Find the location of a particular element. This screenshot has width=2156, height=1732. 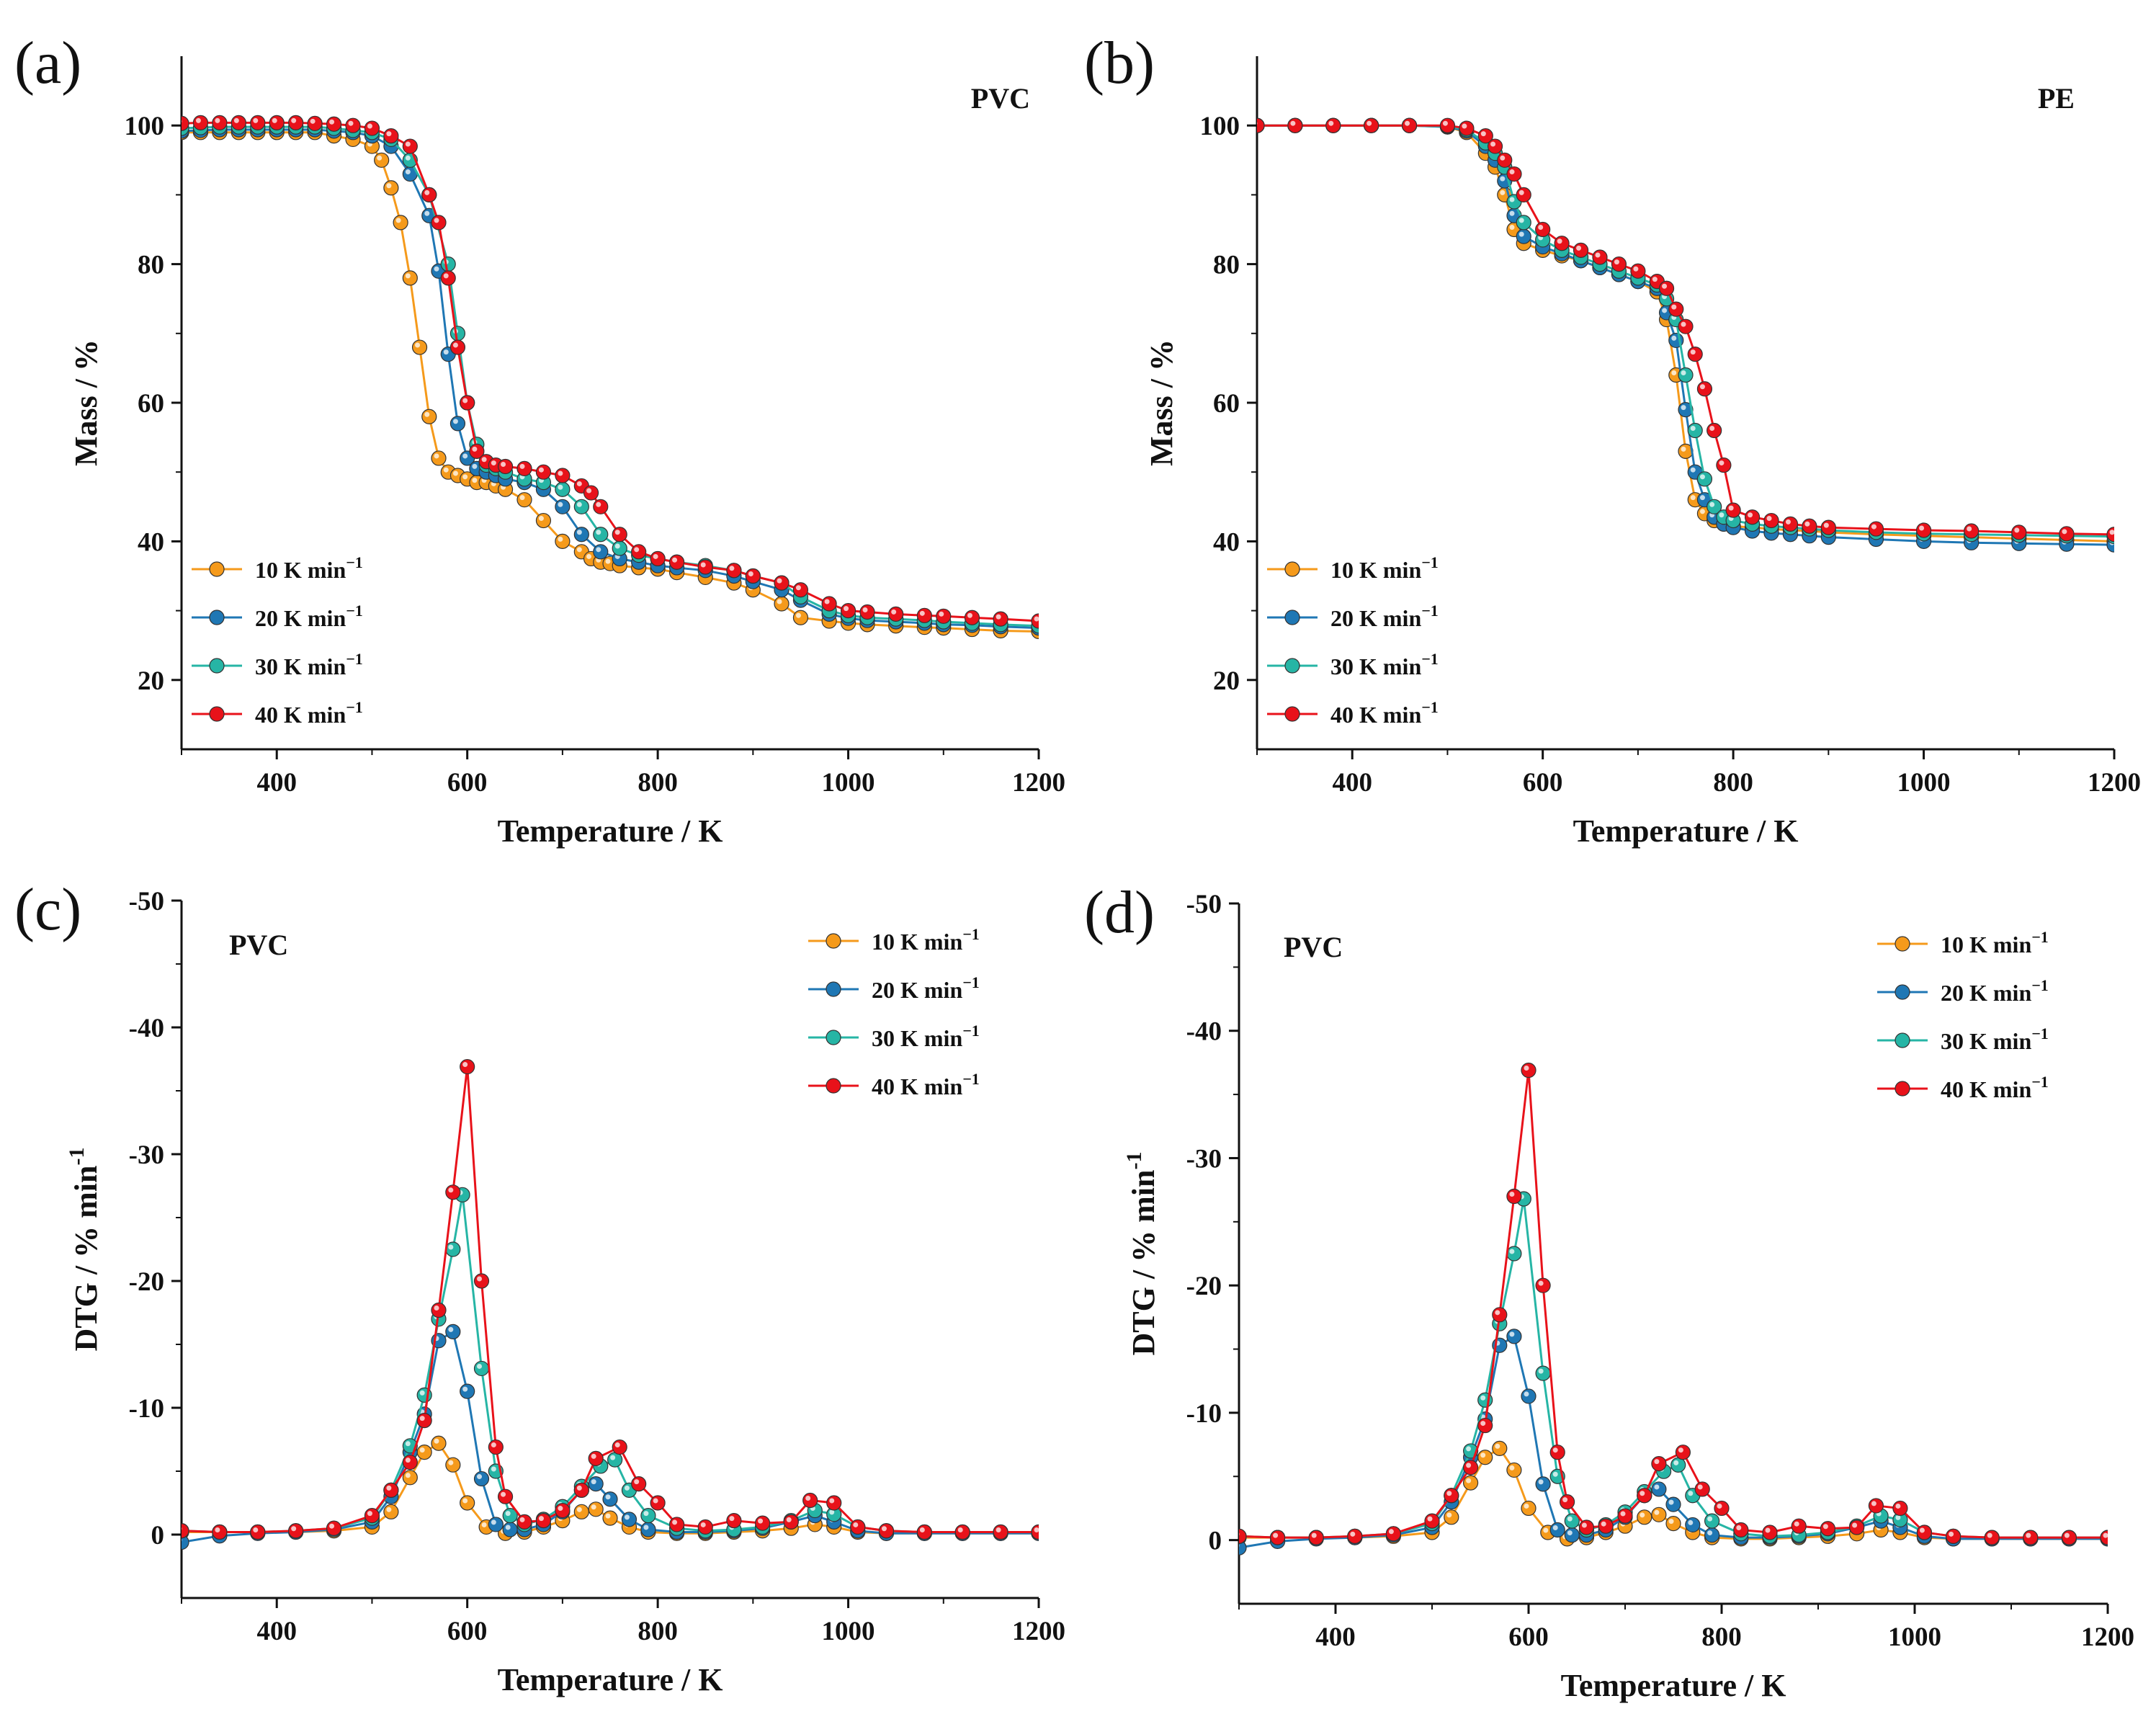

legend-label: 20 K min−1 is located at coordinates (1384, 616).